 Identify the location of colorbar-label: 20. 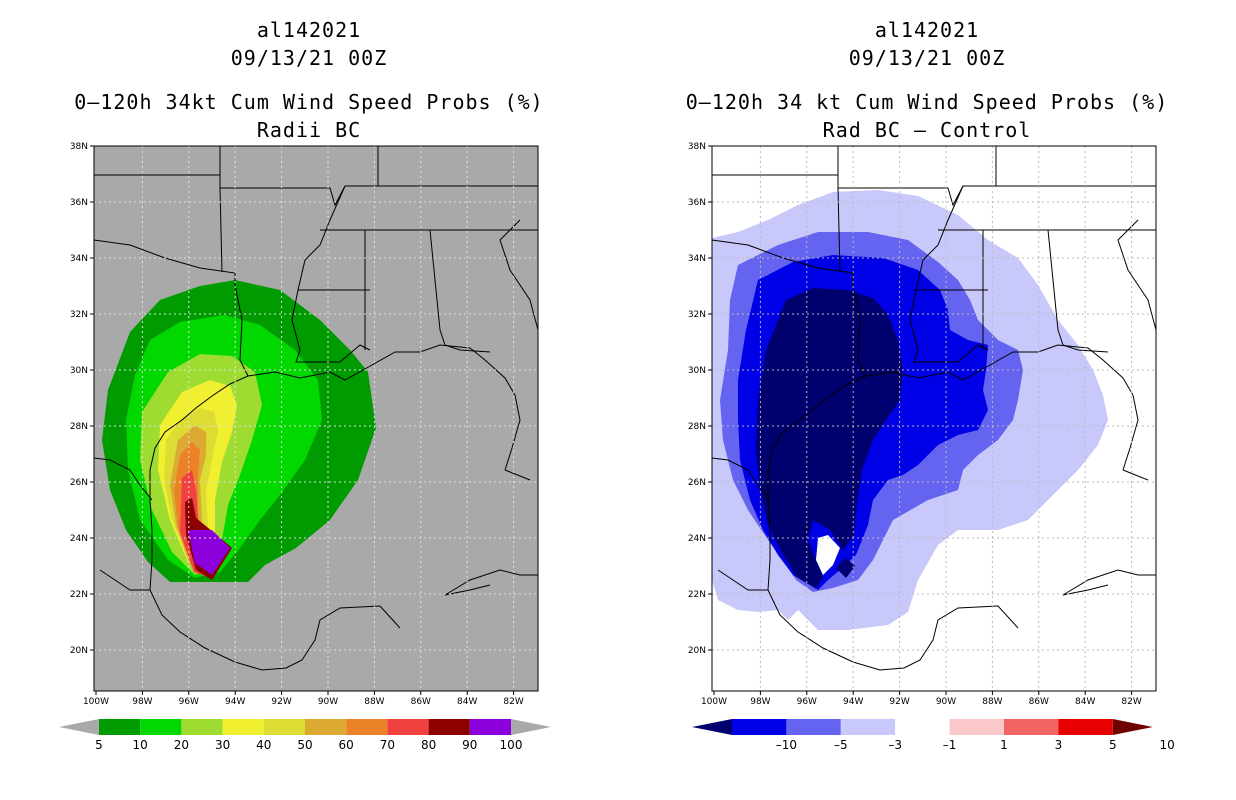
(181, 745).